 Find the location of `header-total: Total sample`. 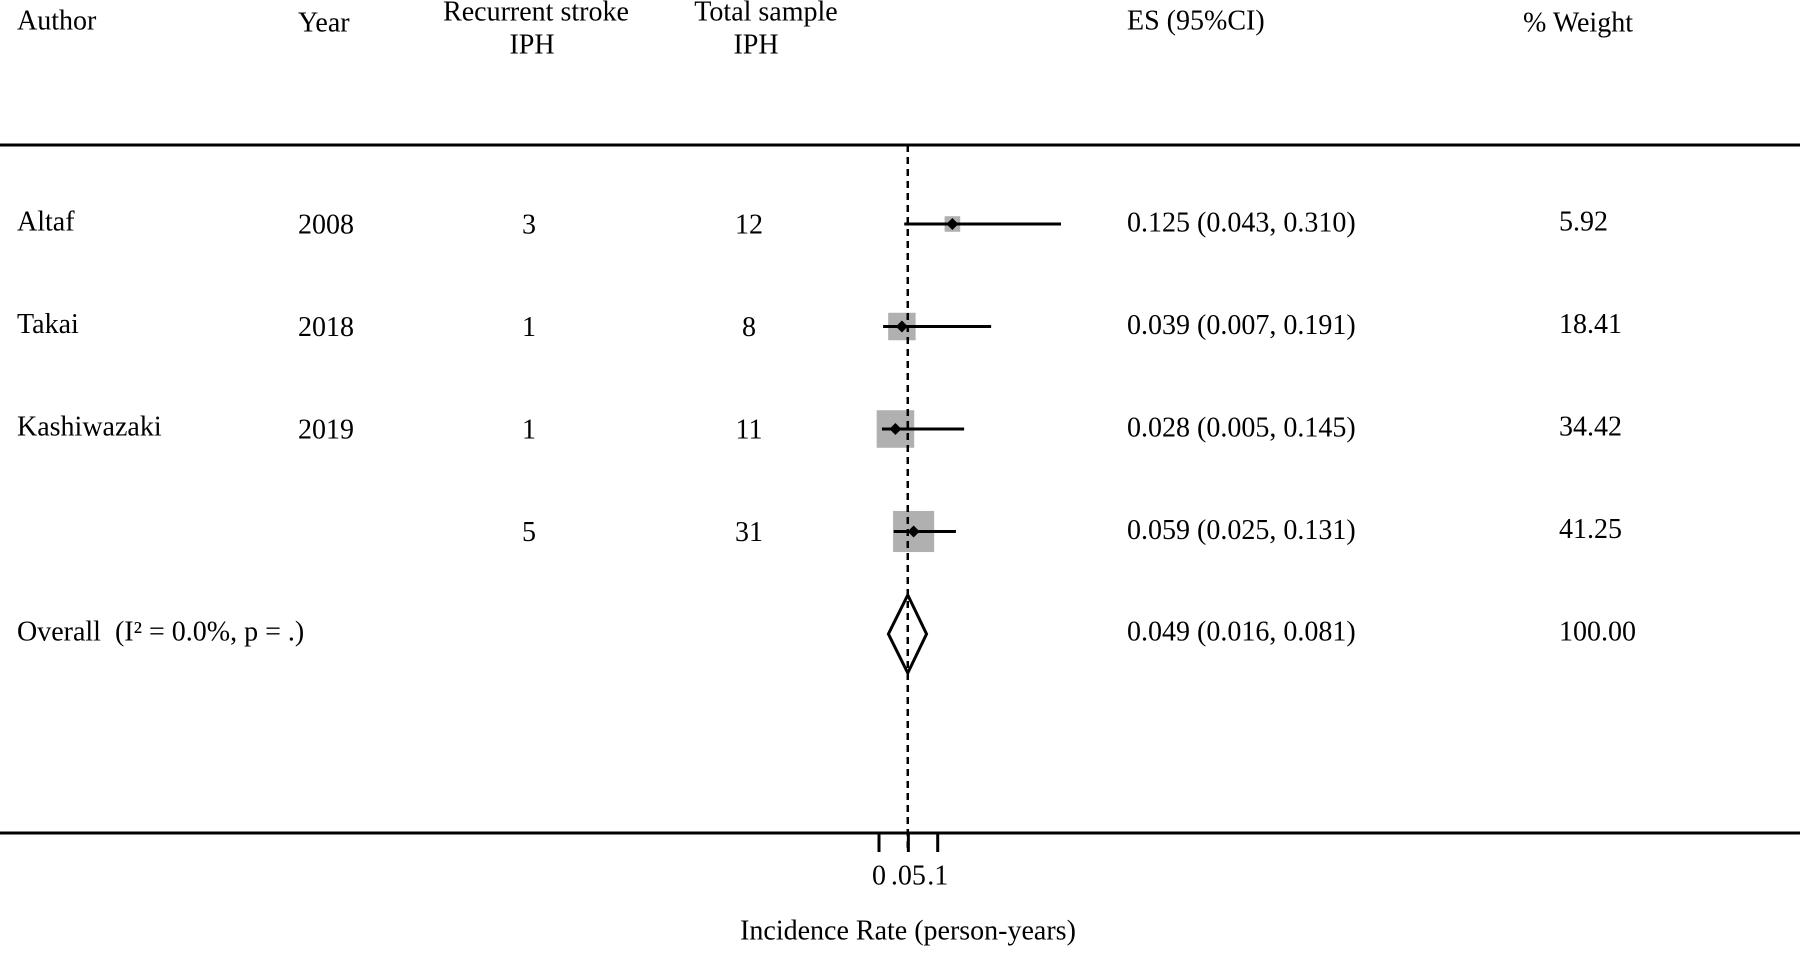

header-total: Total sample is located at coordinates (765, 13).